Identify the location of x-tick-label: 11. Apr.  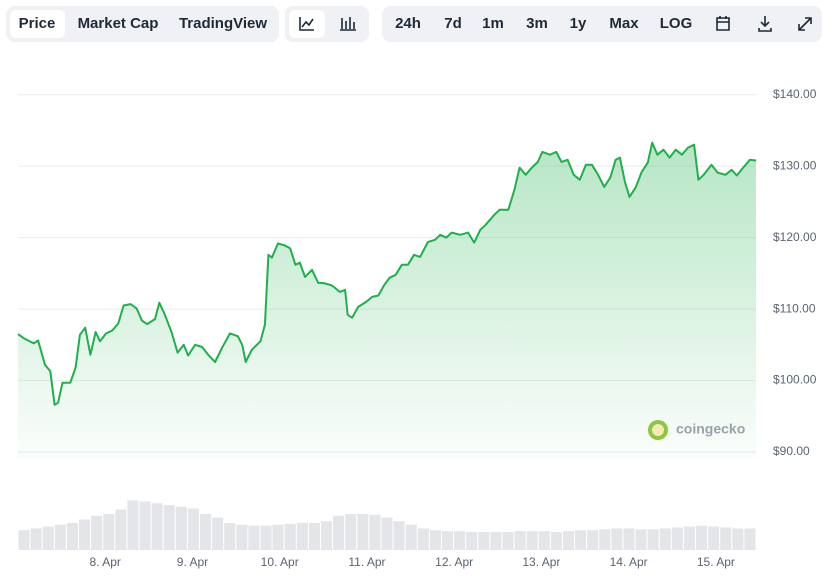
(366, 562).